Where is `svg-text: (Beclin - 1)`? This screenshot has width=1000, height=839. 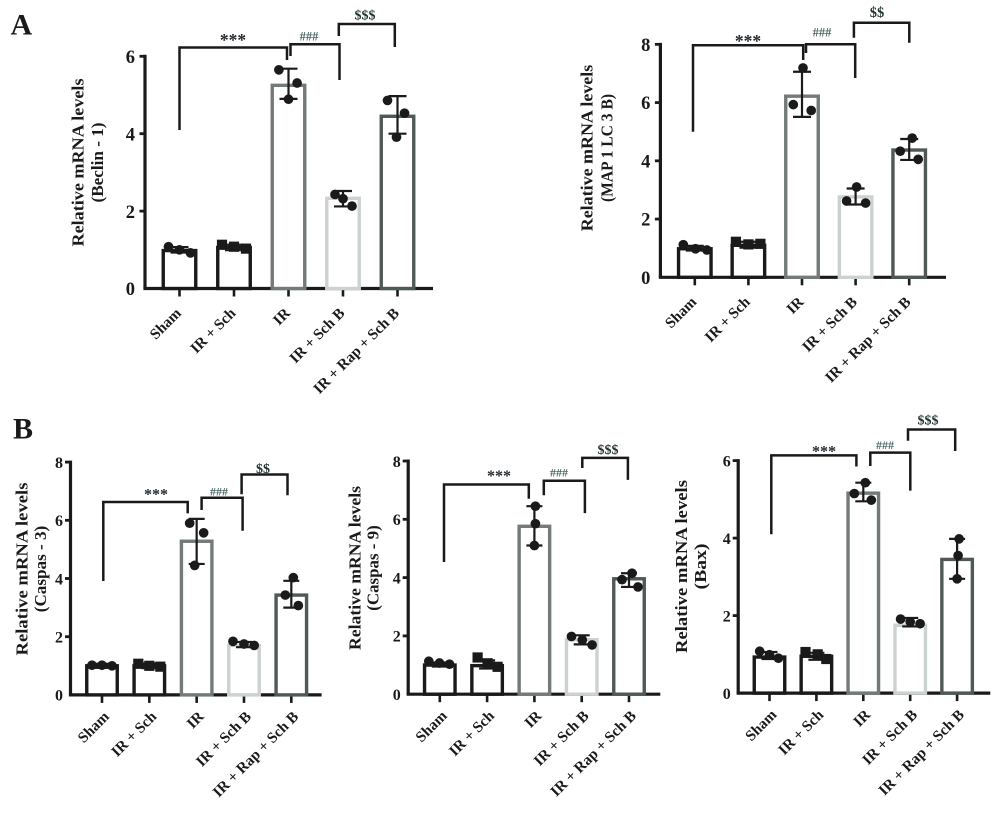
svg-text: (Beclin - 1) is located at coordinates (97, 163).